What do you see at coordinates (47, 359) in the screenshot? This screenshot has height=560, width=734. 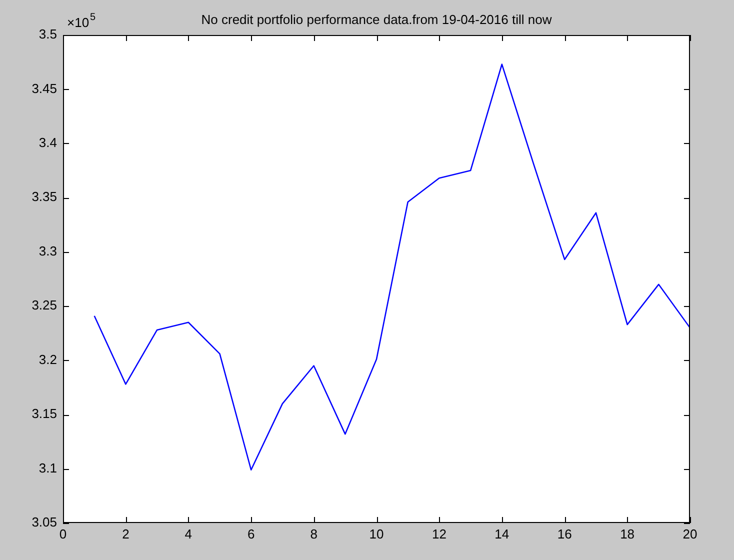 I see `y-tick-label: 3.2` at bounding box center [47, 359].